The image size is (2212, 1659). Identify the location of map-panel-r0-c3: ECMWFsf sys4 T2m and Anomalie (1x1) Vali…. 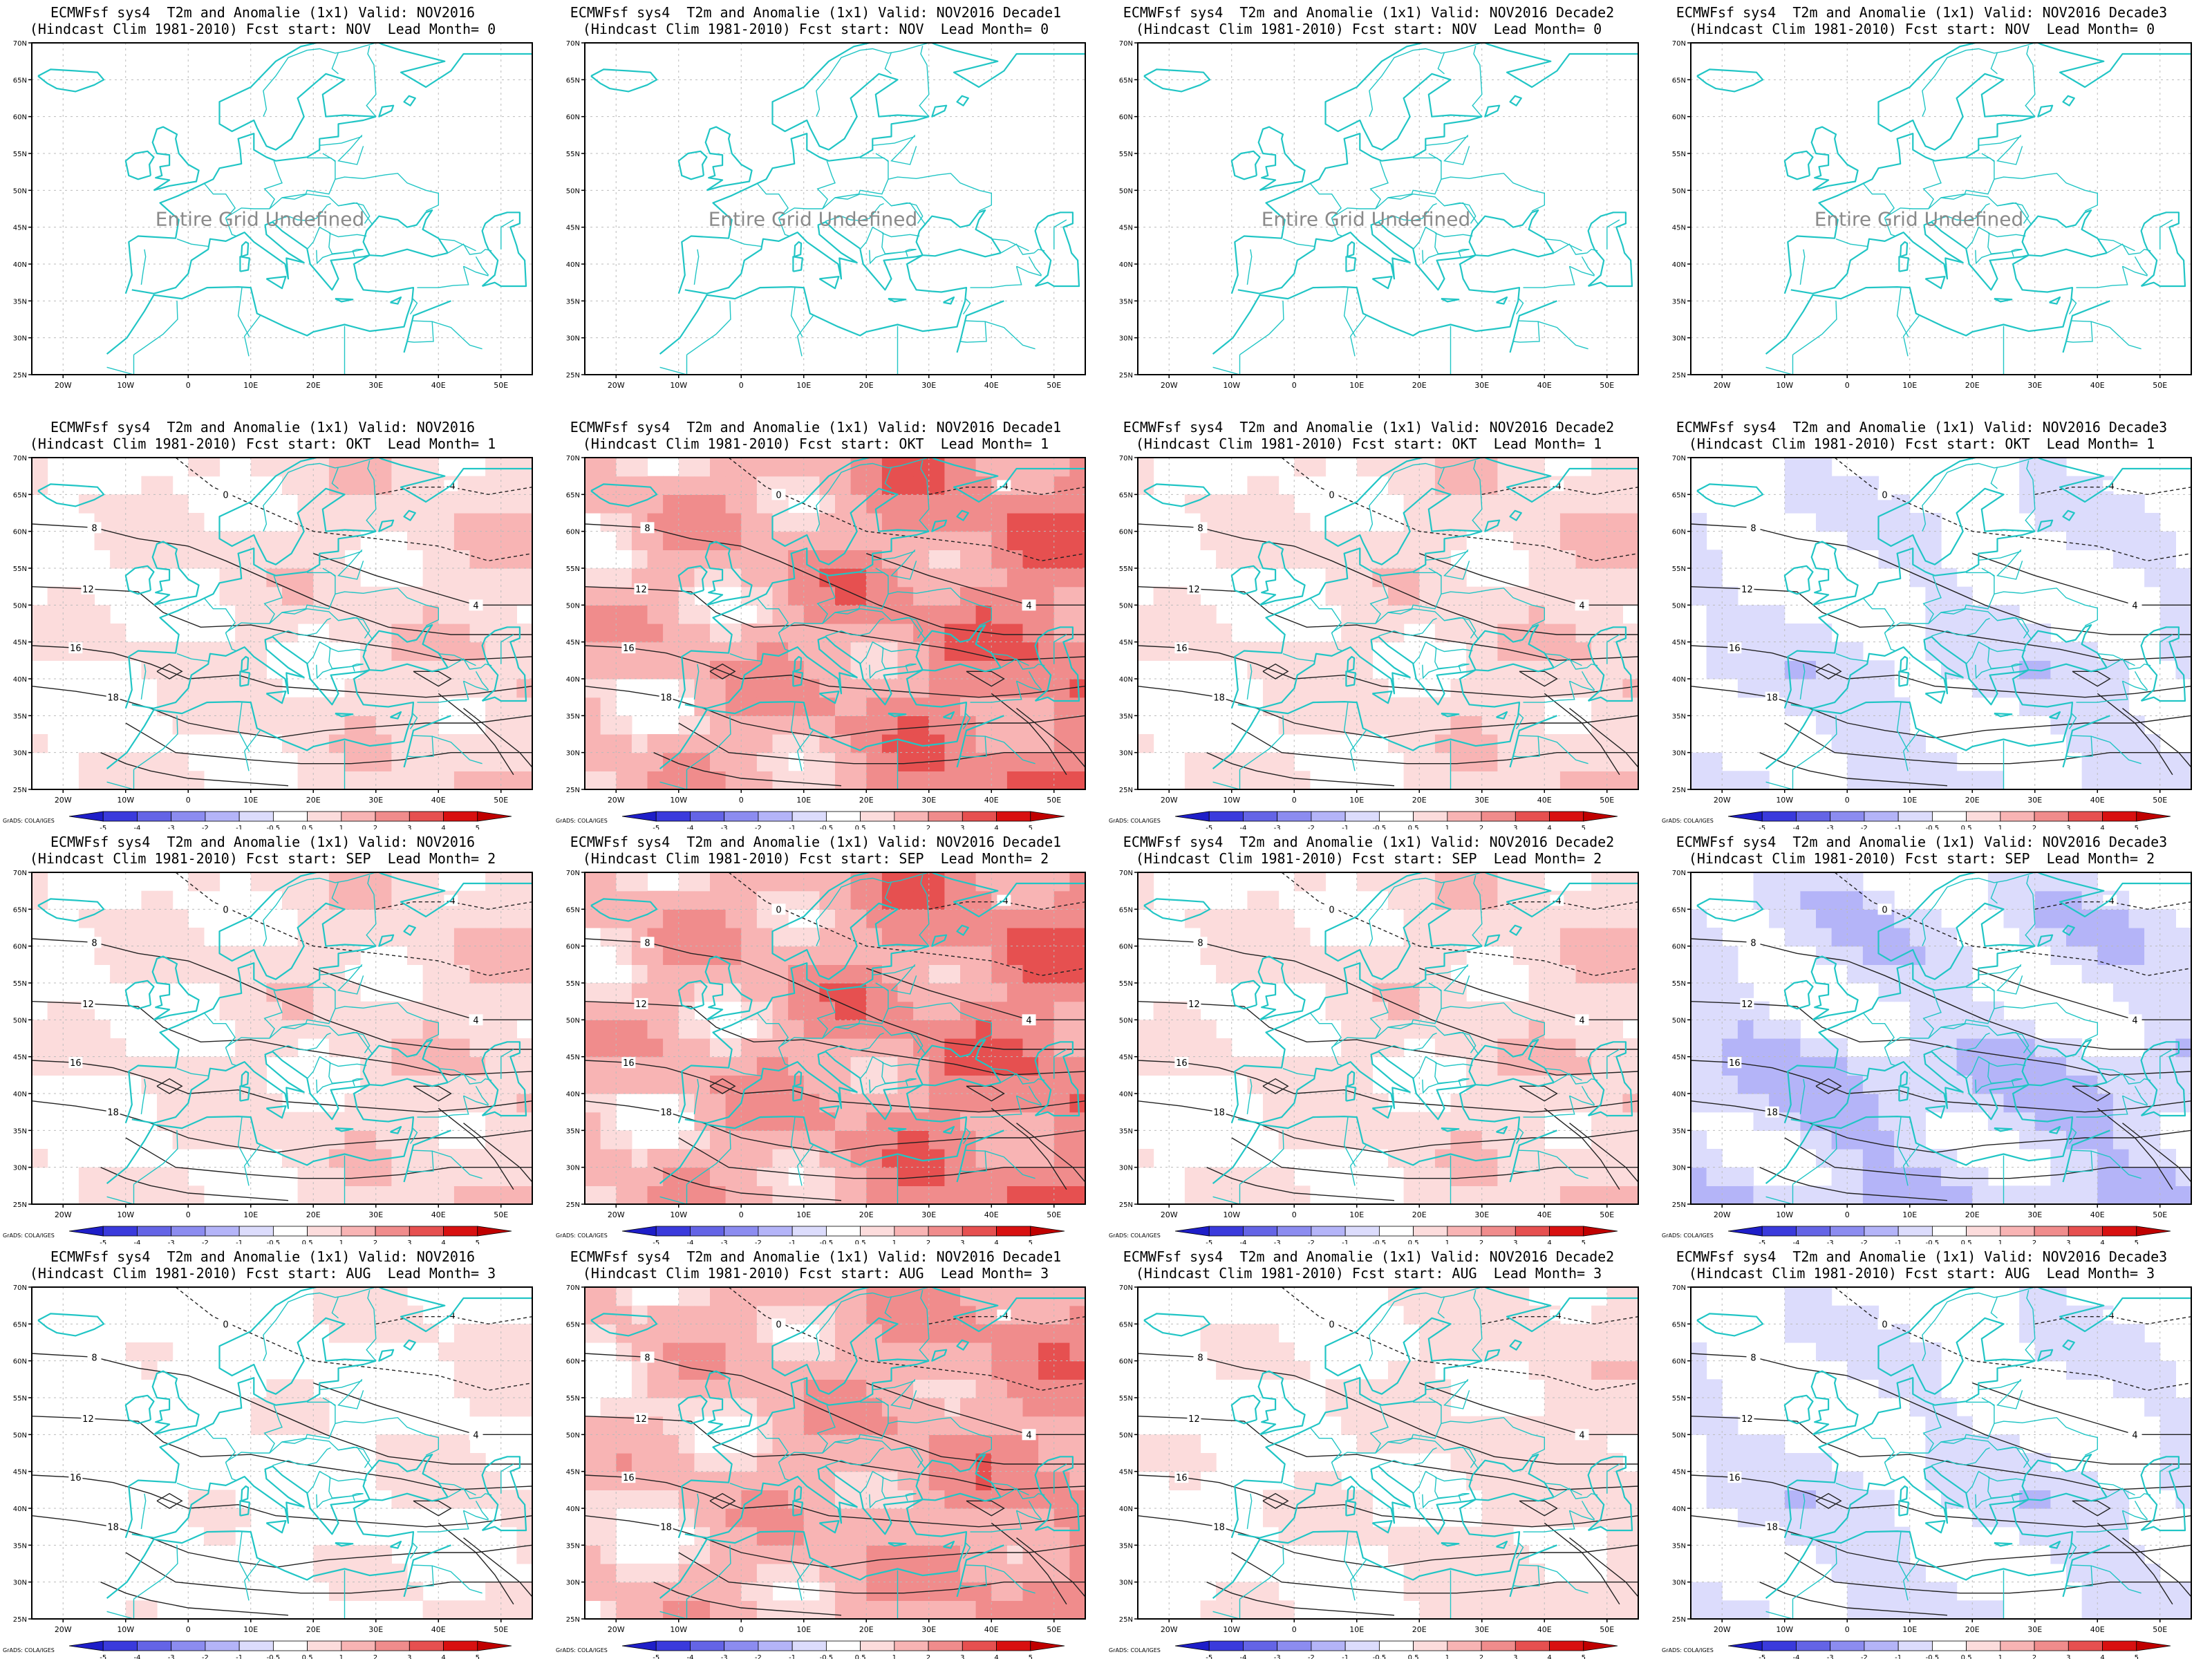
(1935, 208).